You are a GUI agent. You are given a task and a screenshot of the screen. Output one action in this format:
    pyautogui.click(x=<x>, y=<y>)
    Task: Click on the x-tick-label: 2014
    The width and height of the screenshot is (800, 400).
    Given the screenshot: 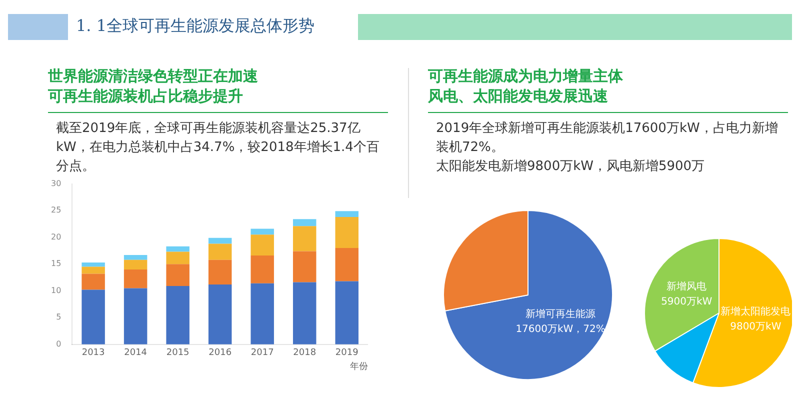 What is the action you would take?
    pyautogui.click(x=136, y=353)
    